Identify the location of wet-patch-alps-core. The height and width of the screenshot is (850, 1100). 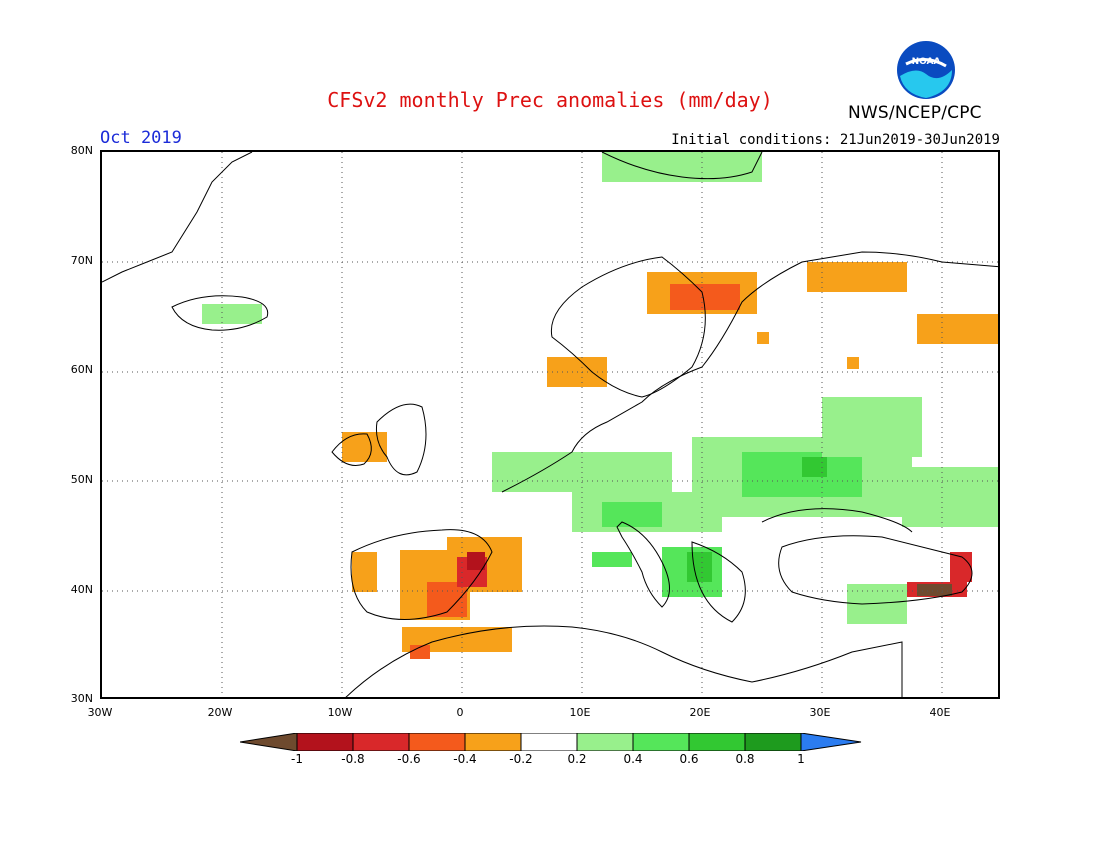
(632, 514).